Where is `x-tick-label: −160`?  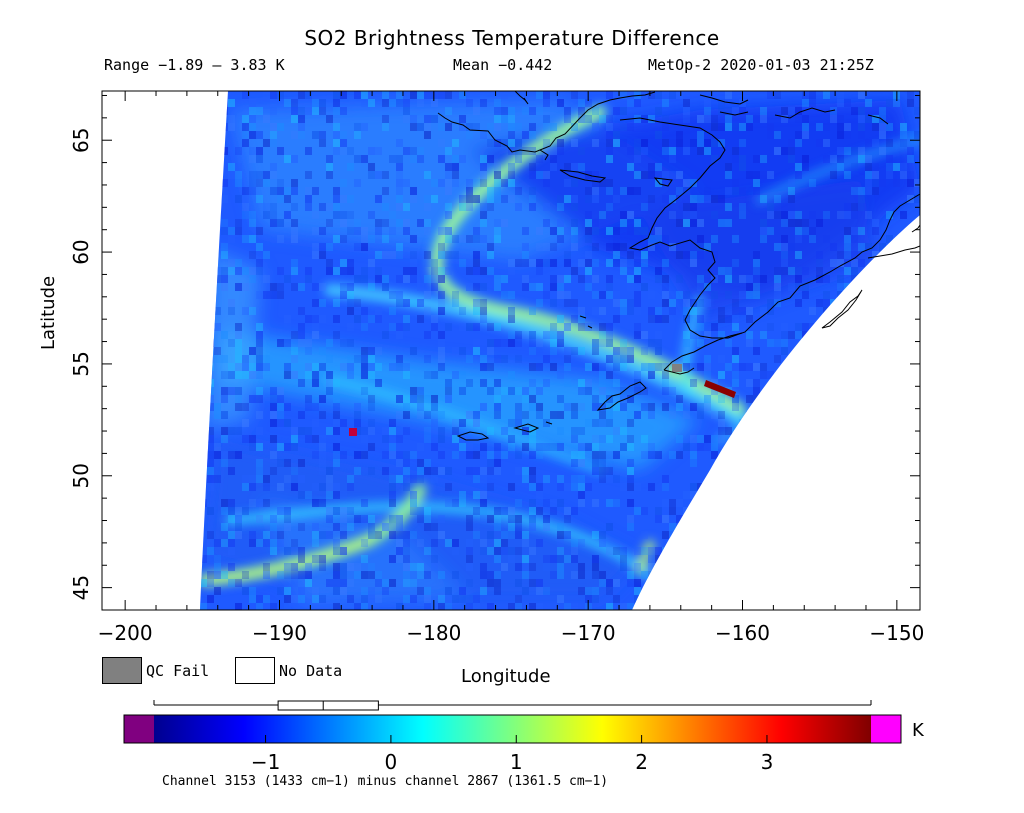 x-tick-label: −160 is located at coordinates (742, 633).